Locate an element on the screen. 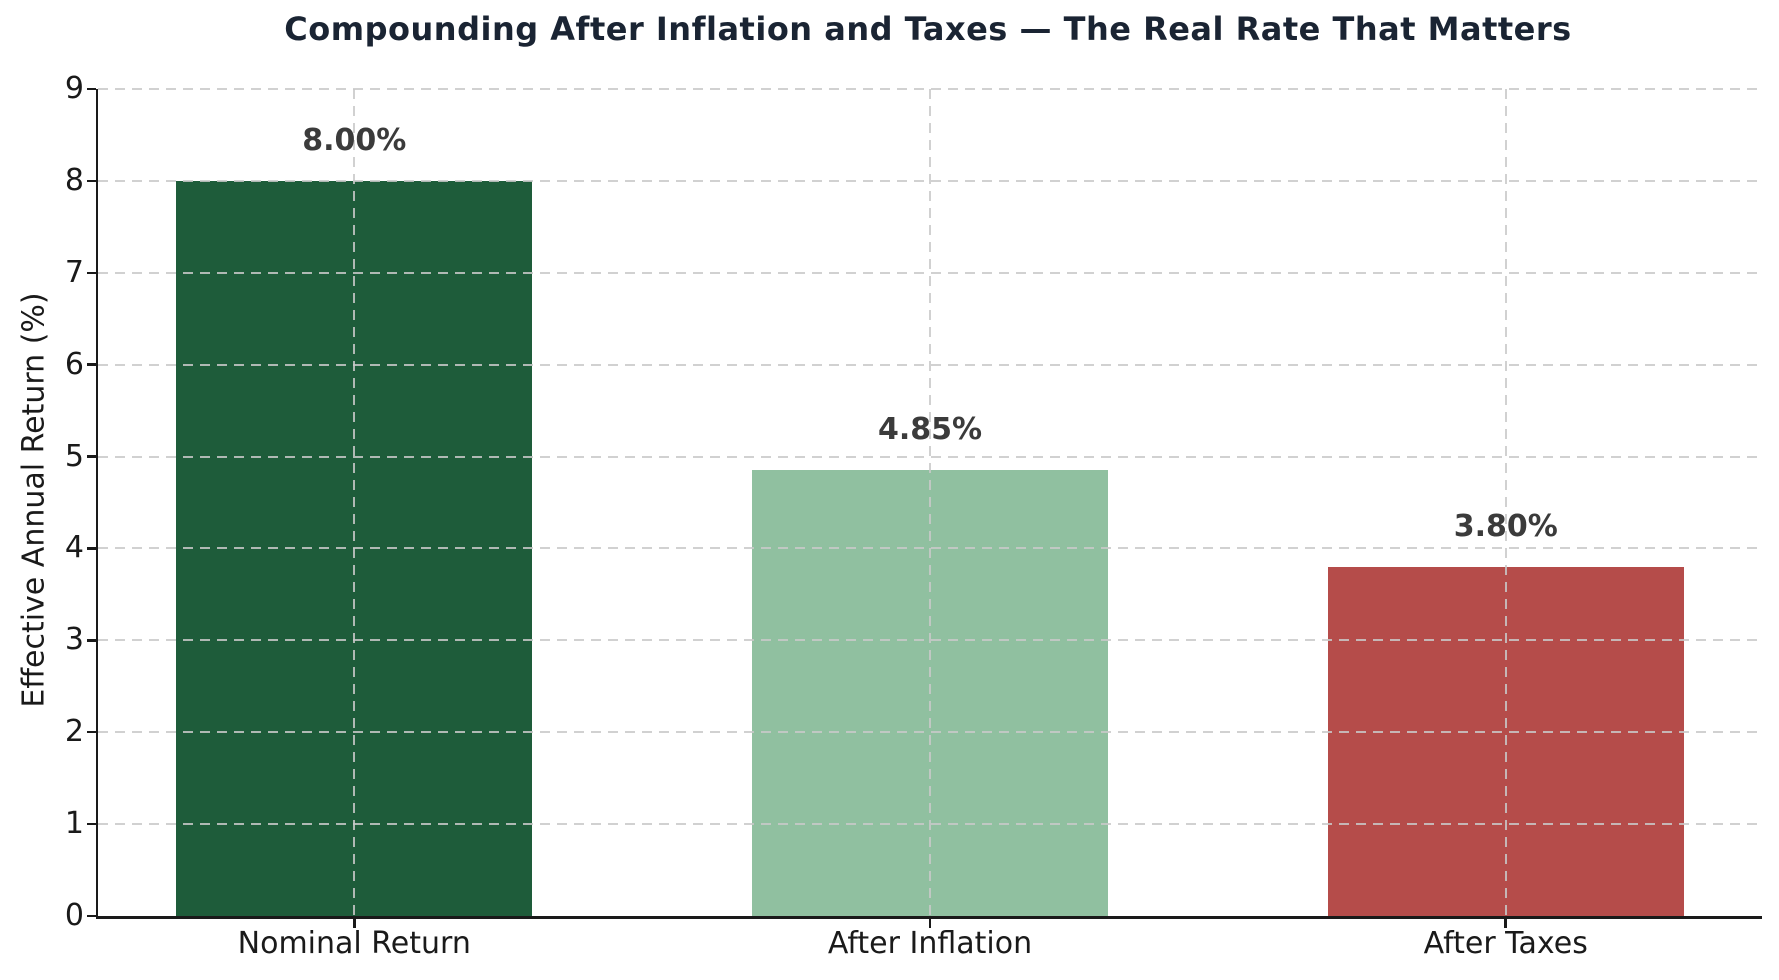  x-tick-mark-after-taxes is located at coordinates (1505, 923).